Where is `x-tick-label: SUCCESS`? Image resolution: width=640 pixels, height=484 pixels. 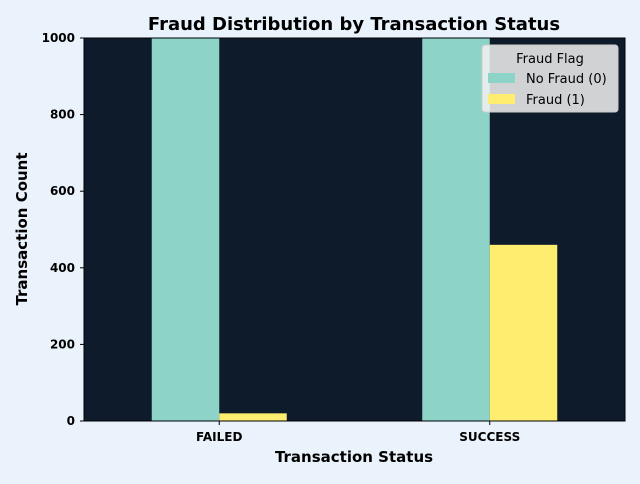 x-tick-label: SUCCESS is located at coordinates (489, 437).